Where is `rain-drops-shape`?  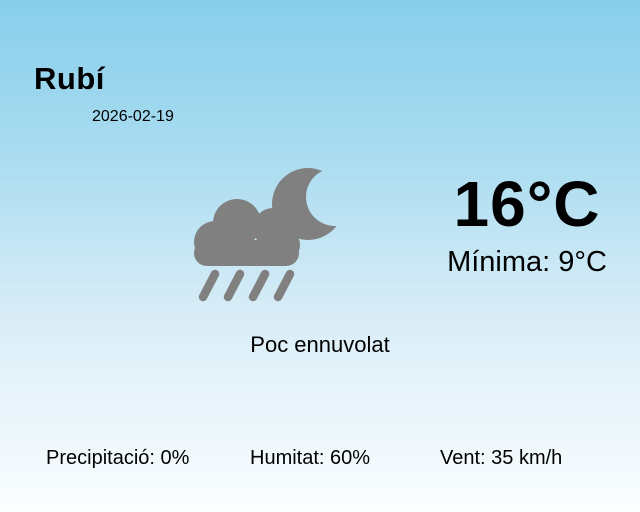
rain-drops-shape is located at coordinates (246, 285).